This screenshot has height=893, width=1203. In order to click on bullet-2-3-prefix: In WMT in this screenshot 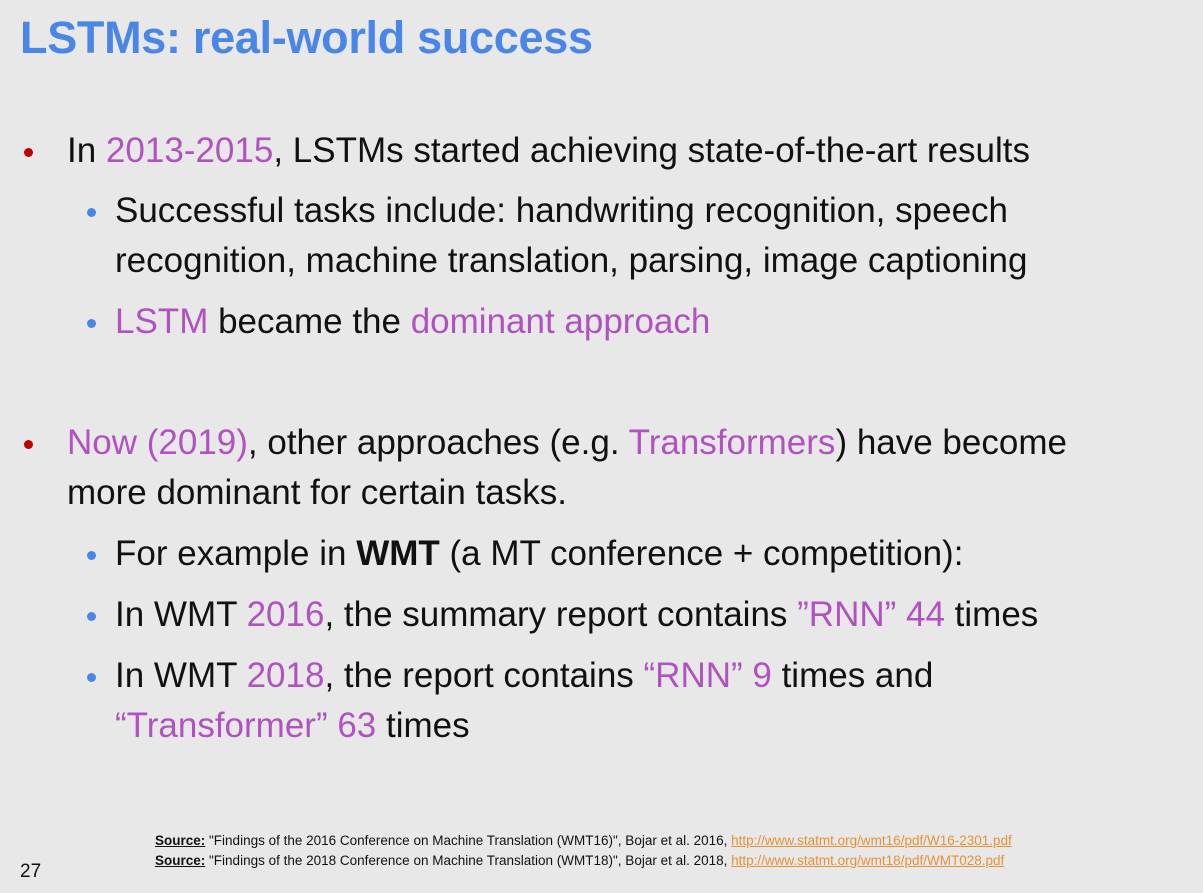, I will do `click(181, 675)`.